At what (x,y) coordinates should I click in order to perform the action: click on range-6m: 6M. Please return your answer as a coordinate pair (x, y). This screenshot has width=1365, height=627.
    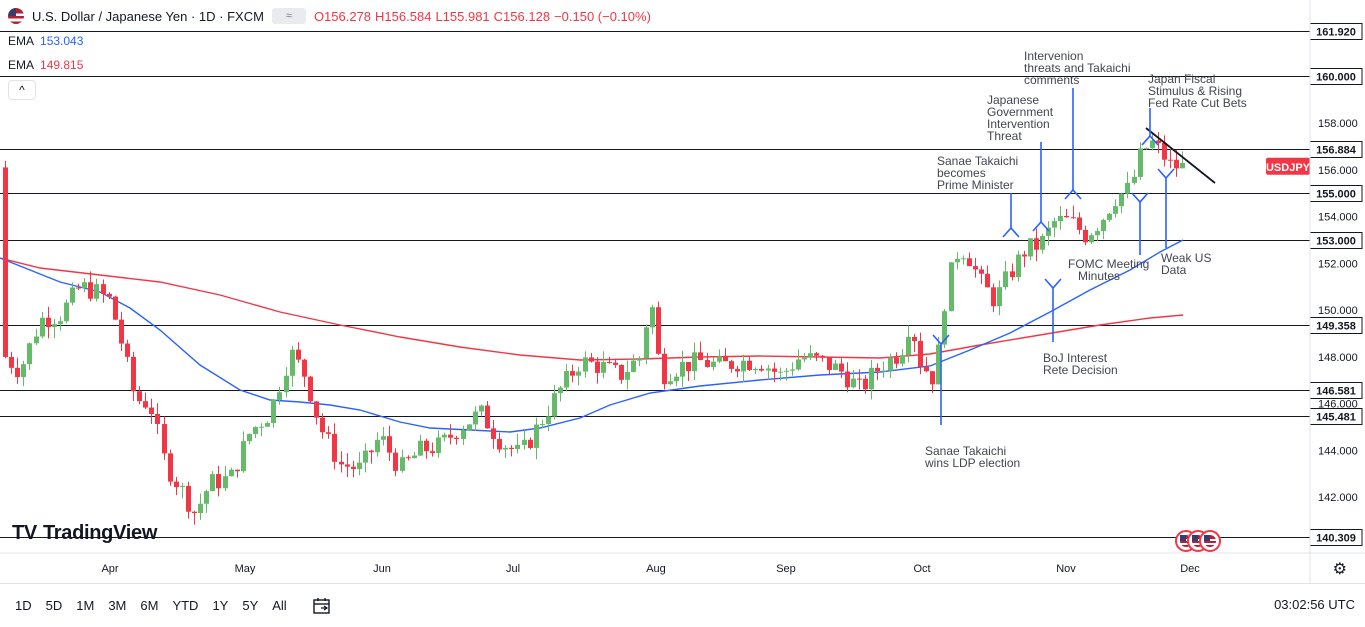
    Looking at the image, I should click on (149, 605).